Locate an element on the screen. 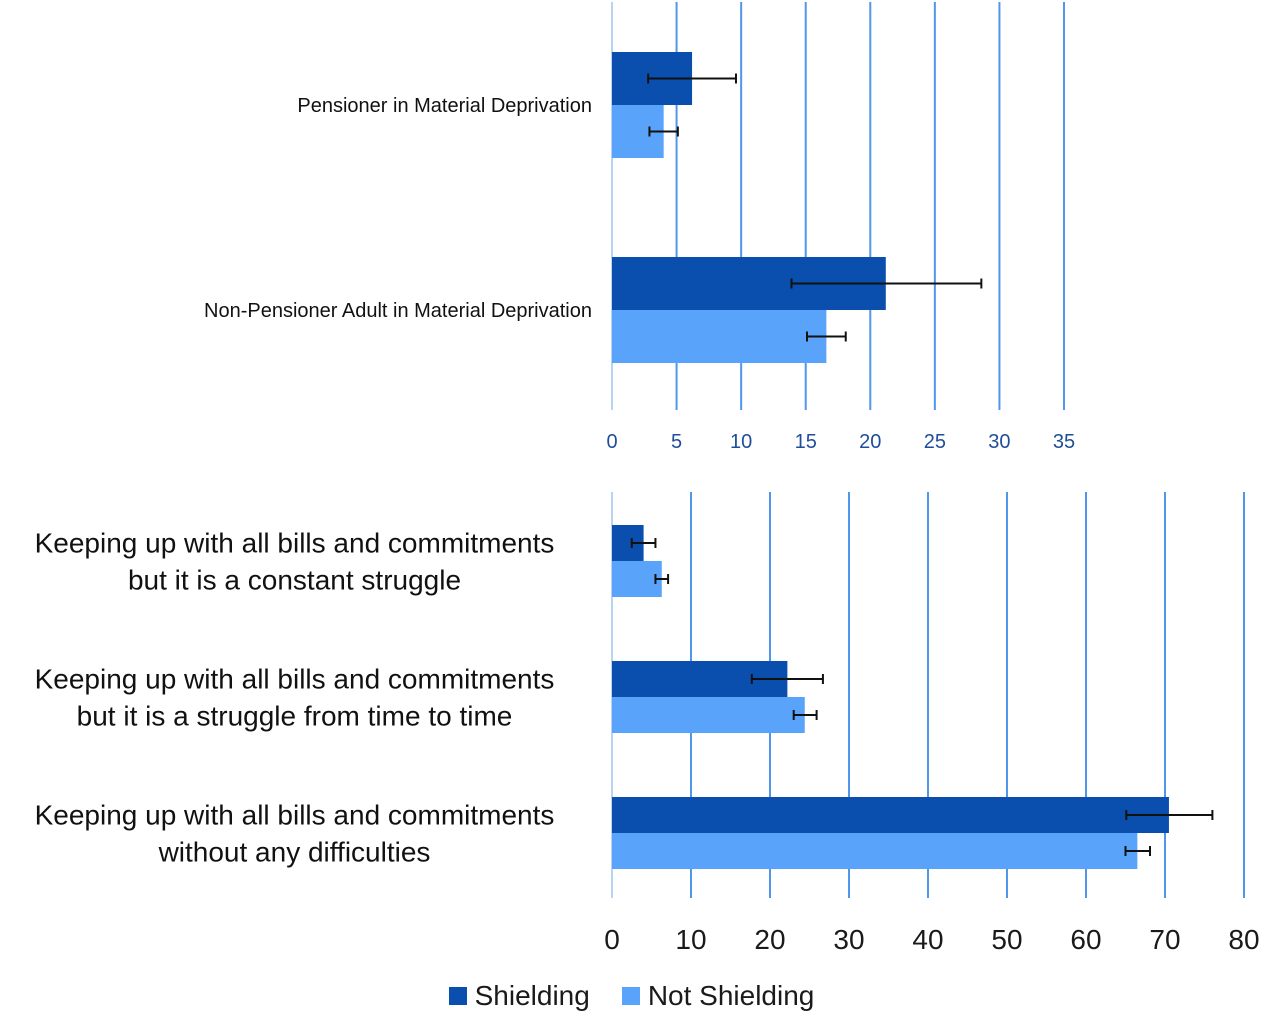 This screenshot has height=1019, width=1263. x-tick-label: 70 is located at coordinates (1164, 939).